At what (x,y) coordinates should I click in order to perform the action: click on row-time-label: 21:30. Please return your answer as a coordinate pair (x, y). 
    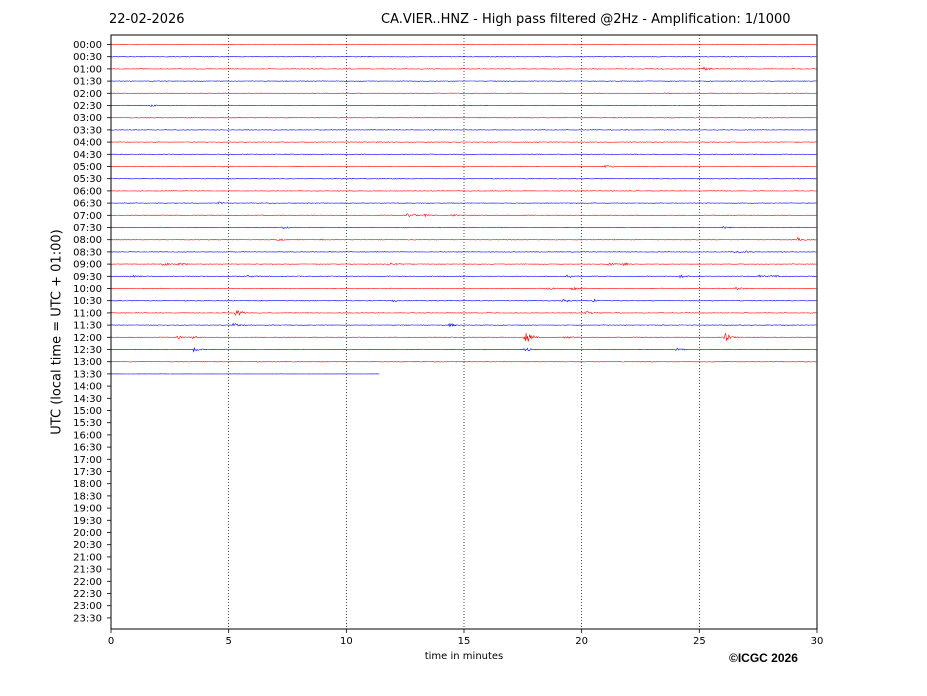
    Looking at the image, I should click on (87, 570).